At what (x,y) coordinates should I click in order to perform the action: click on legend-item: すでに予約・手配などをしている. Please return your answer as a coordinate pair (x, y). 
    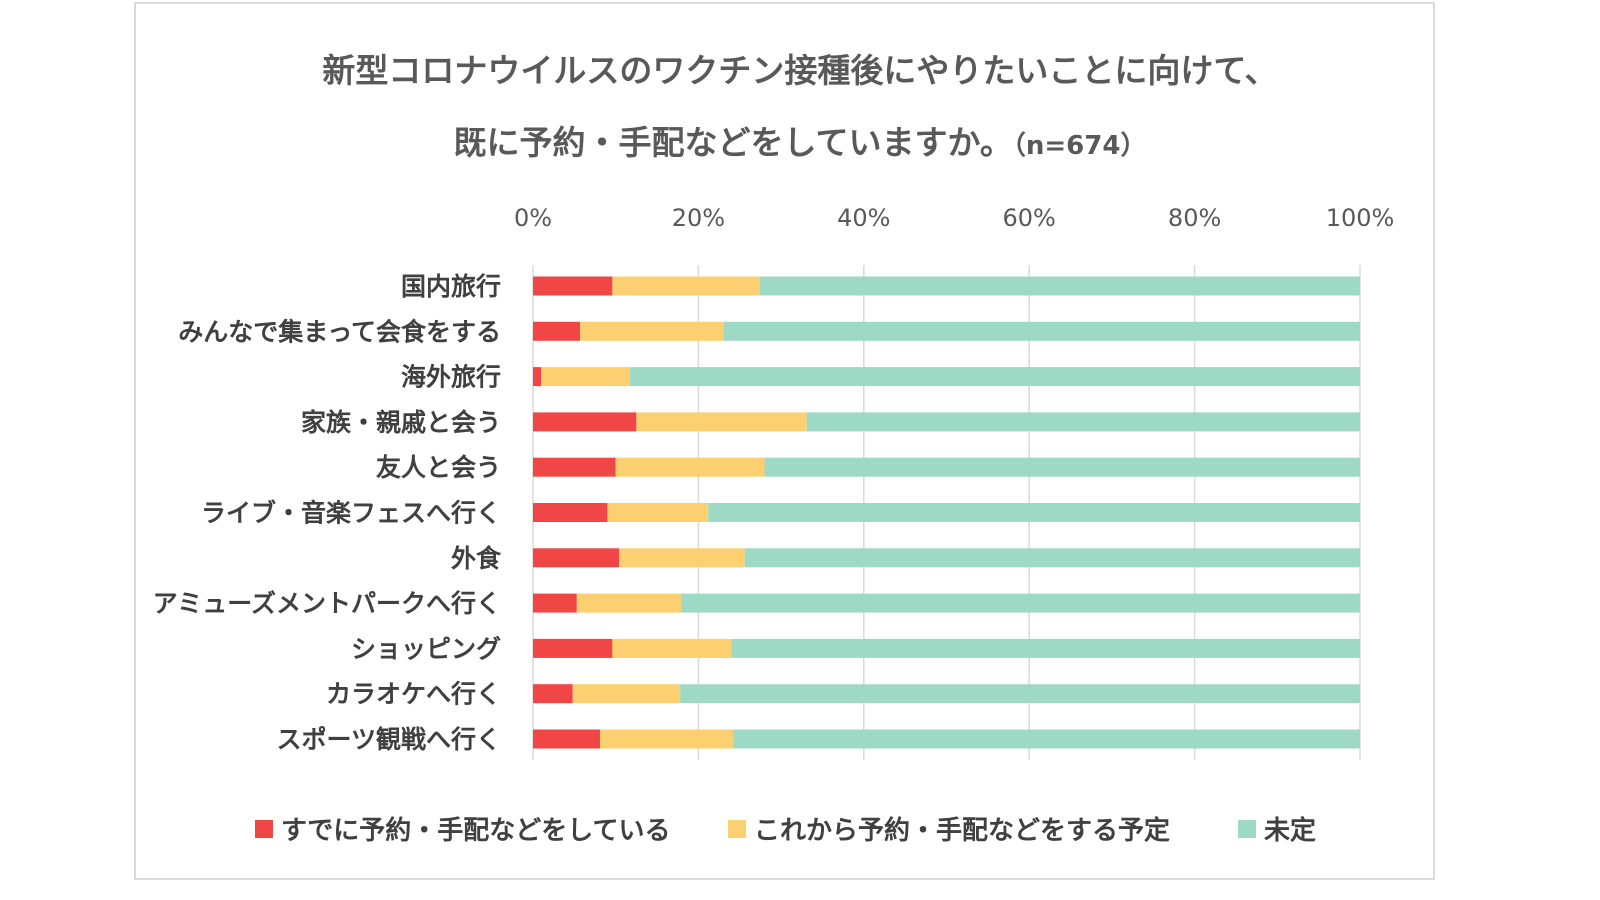
    Looking at the image, I should click on (462, 828).